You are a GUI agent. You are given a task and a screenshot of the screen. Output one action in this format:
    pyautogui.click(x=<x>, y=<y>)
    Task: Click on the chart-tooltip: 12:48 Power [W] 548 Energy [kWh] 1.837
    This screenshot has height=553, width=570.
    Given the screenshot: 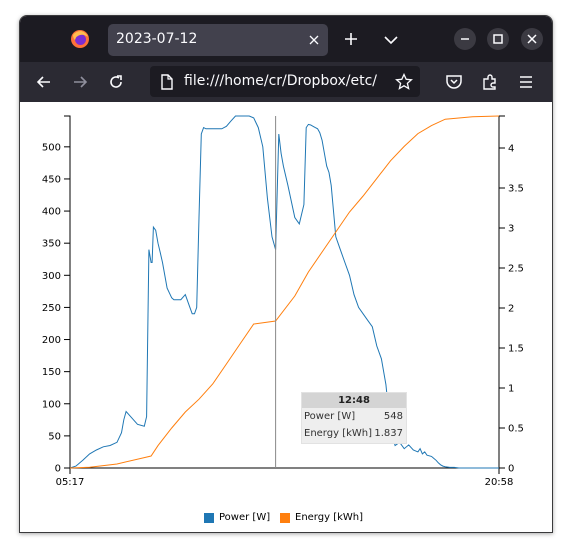 What is the action you would take?
    pyautogui.click(x=354, y=418)
    